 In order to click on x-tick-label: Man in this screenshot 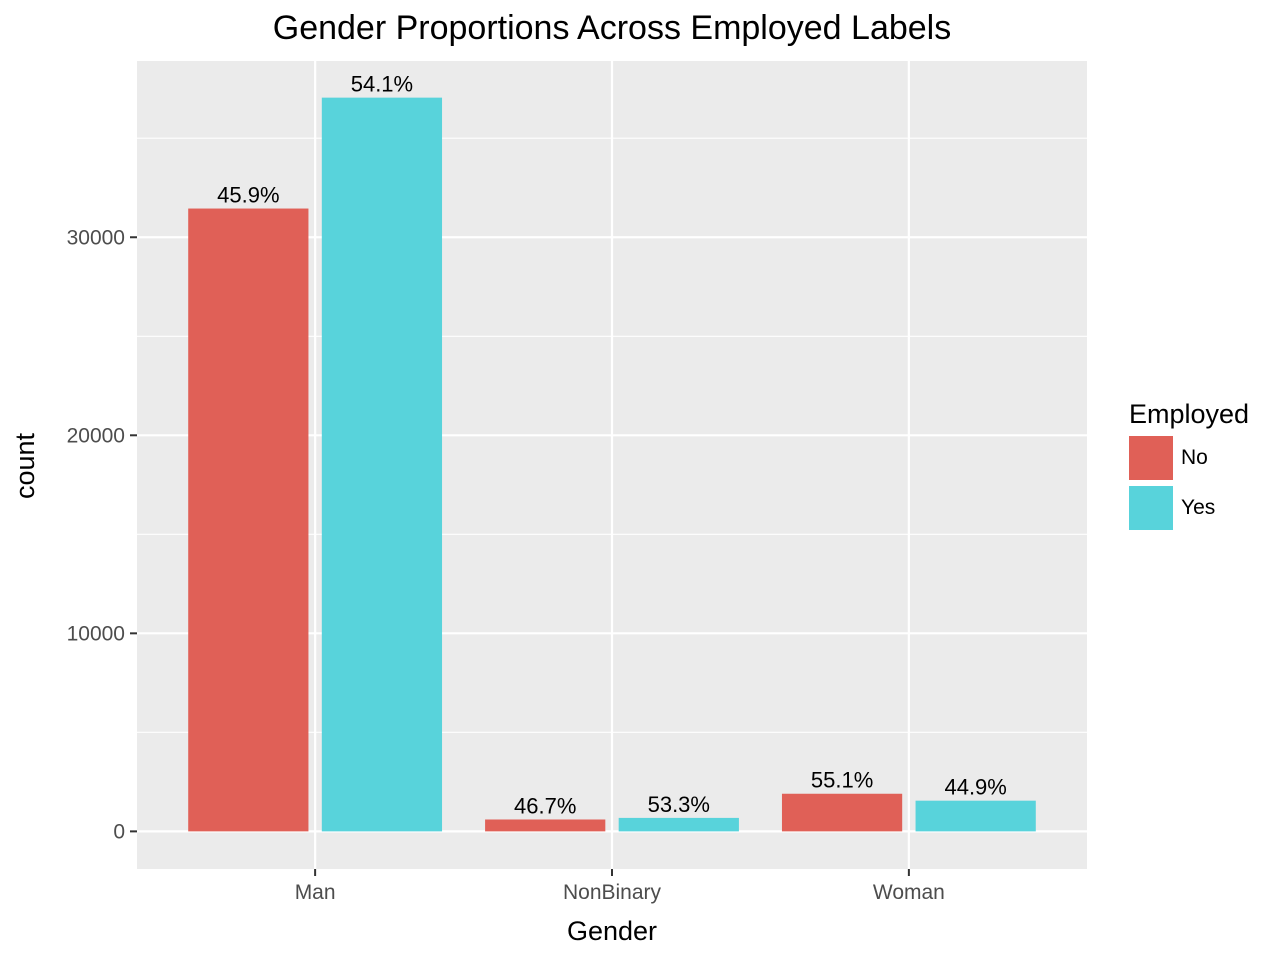, I will do `click(315, 892)`.